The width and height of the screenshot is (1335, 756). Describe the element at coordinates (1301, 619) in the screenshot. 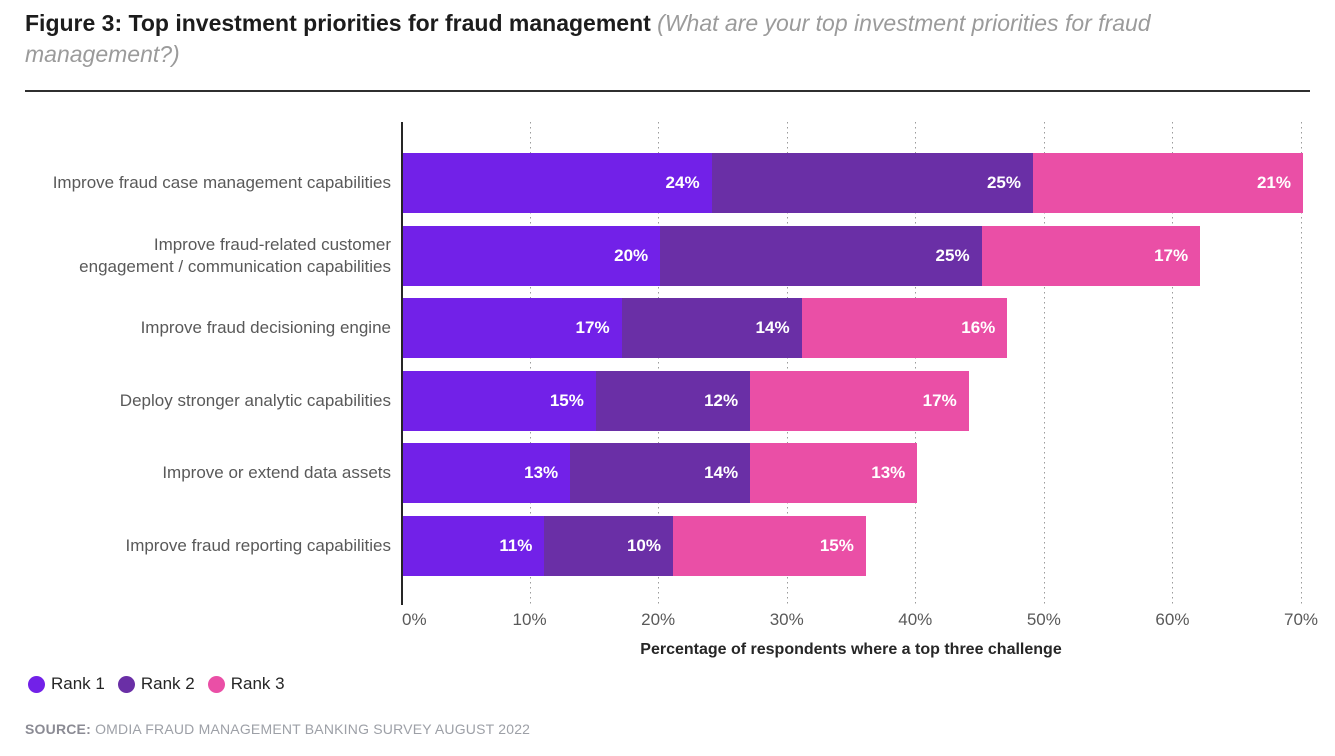

I see `x-tick-label-70pct: 70%` at that location.